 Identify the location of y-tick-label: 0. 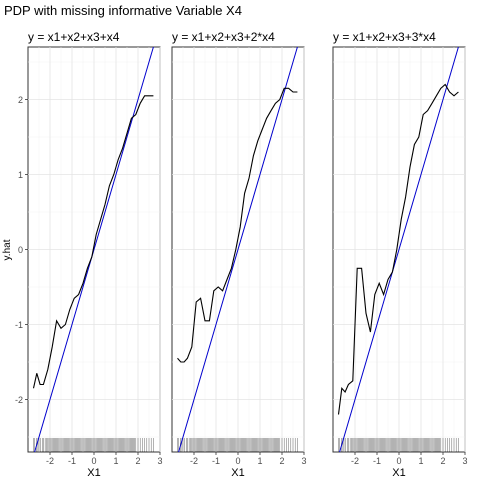
(20, 250).